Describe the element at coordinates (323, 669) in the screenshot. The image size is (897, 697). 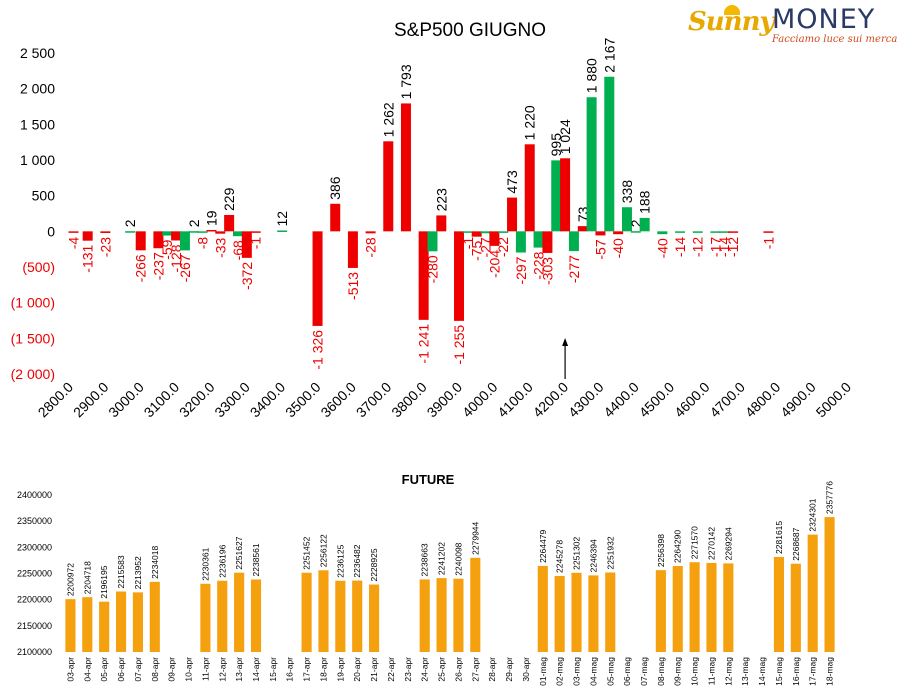
I see `x-tick-label: 18-apr` at that location.